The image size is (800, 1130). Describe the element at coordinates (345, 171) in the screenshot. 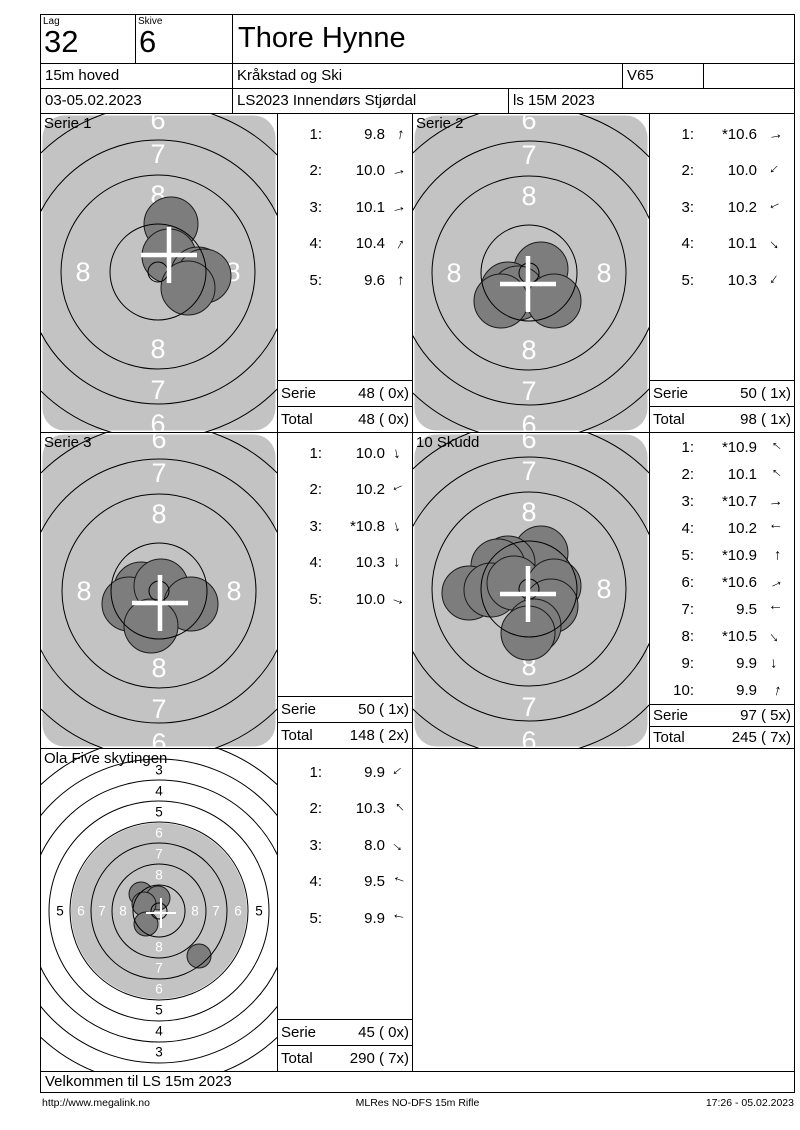

I see `shot-row: 2: 10.0 →` at that location.